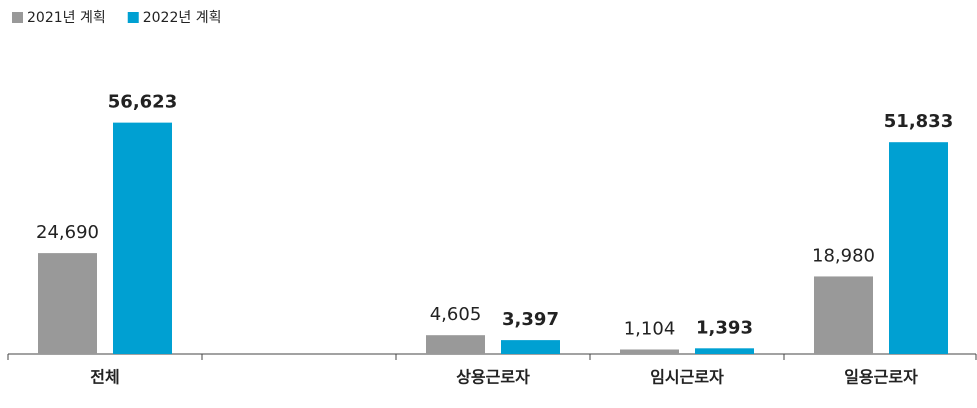 The image size is (977, 408). Describe the element at coordinates (182, 18) in the screenshot. I see `legend-label: 2022년 계획` at that location.